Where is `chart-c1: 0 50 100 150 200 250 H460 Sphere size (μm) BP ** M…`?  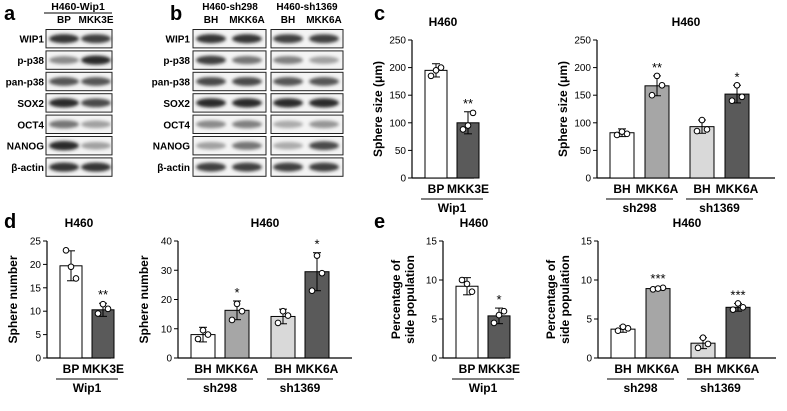
chart-c1: 0 50 100 150 200 250 H460 Sphere size (μm) BP ** M… is located at coordinates (430, 115).